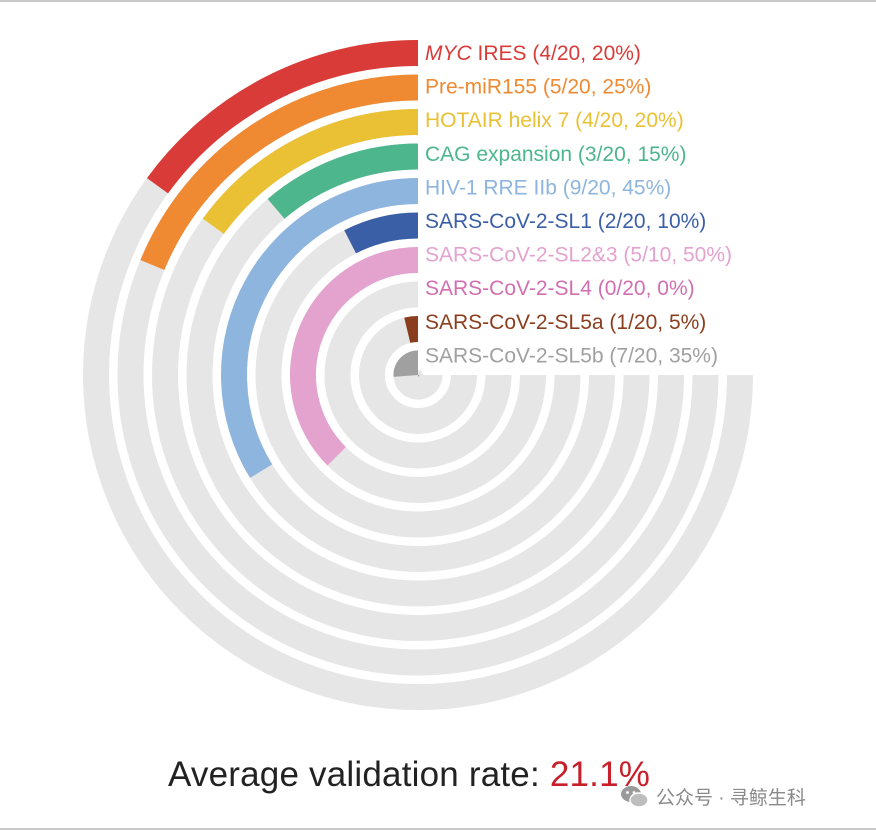  Describe the element at coordinates (565, 221) in the screenshot. I see `legend-label-series-5: SARS-CoV-2-SL1 (2/20, 10%)` at that location.